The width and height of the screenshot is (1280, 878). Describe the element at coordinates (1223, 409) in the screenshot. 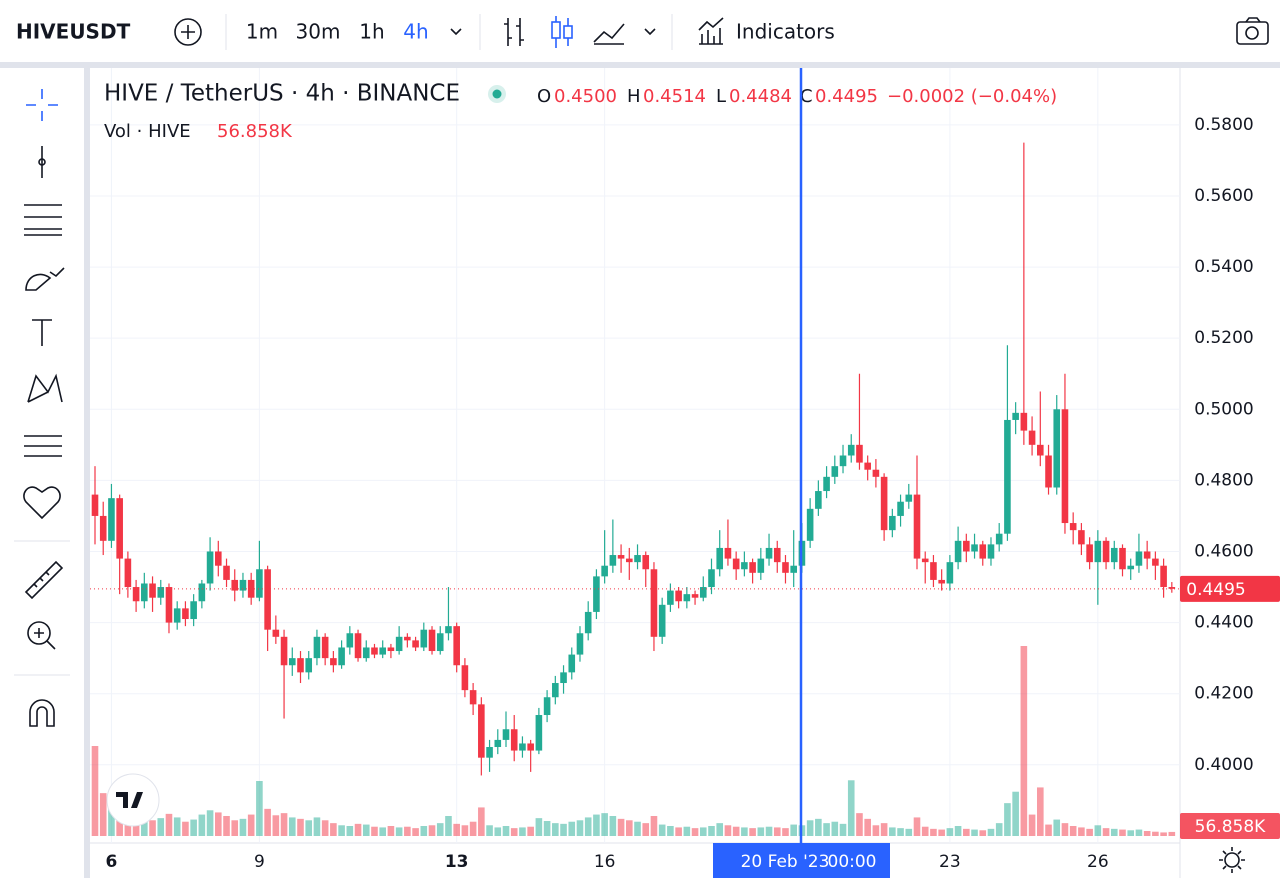

I see `y-tick-label: 0.5000` at that location.